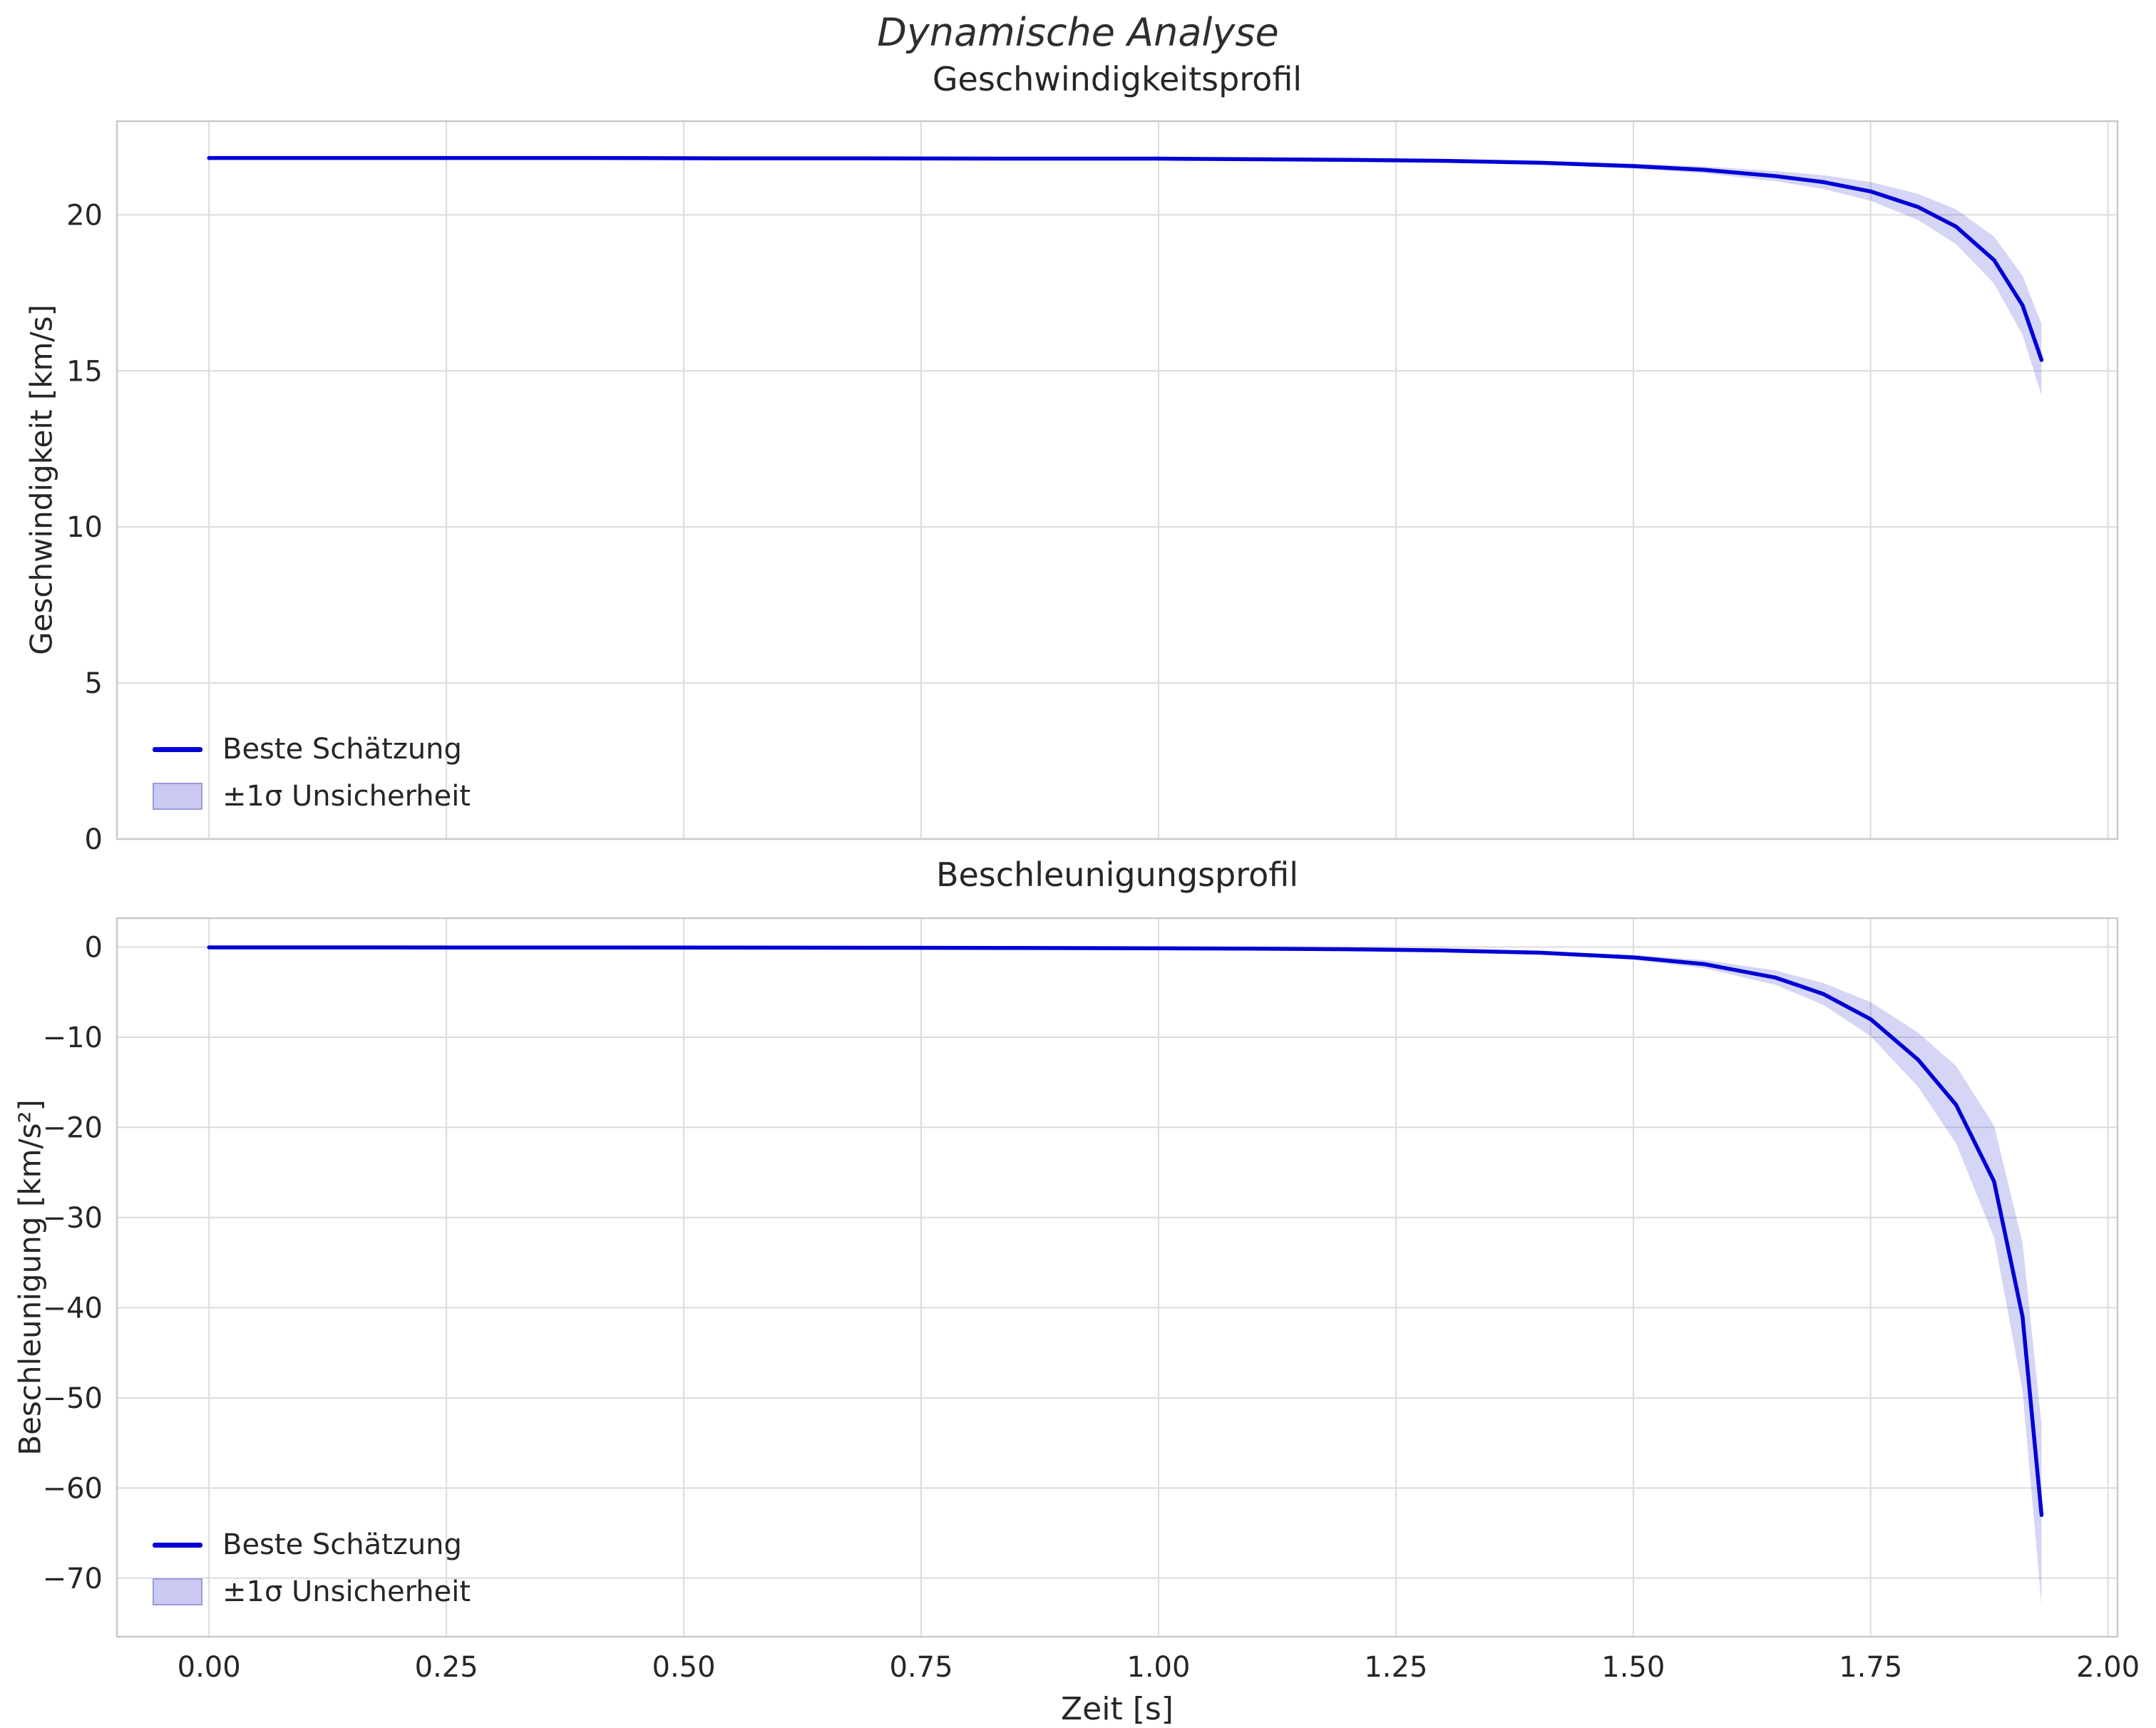  I want to click on svg-text: 0.75, so click(921, 1667).